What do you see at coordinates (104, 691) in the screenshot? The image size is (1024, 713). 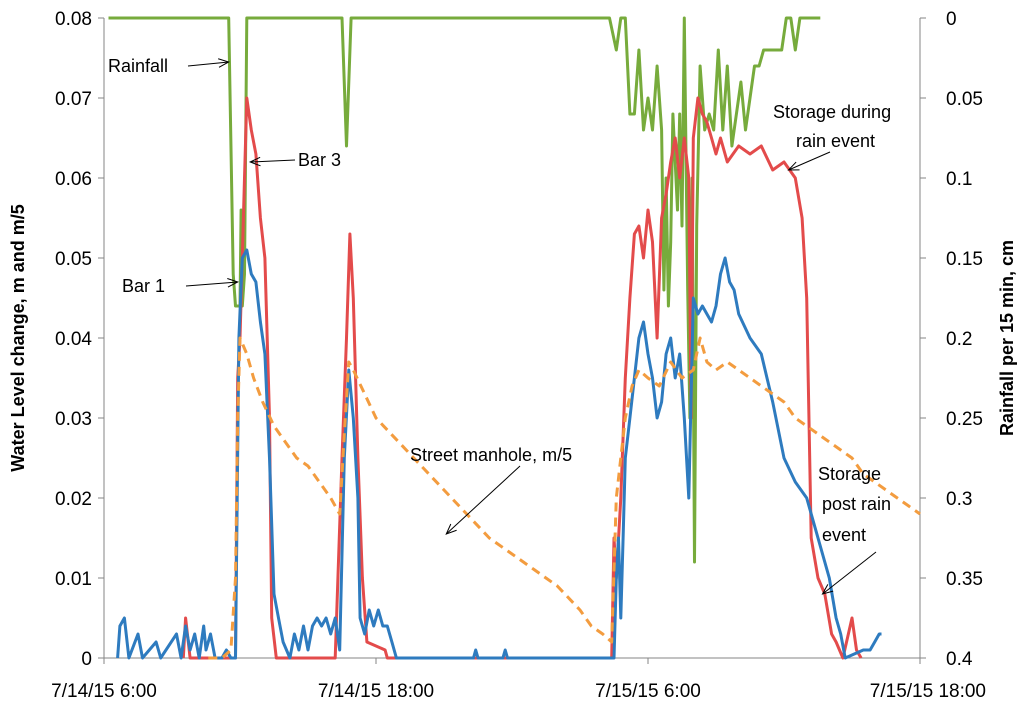 I see `x-tick-label: 7/14/15 6:00` at bounding box center [104, 691].